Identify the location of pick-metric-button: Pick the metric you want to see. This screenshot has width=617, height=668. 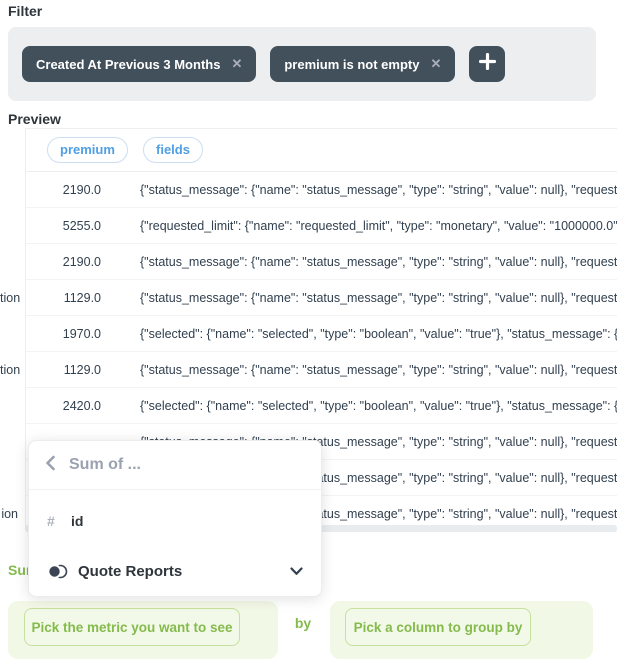
(132, 627).